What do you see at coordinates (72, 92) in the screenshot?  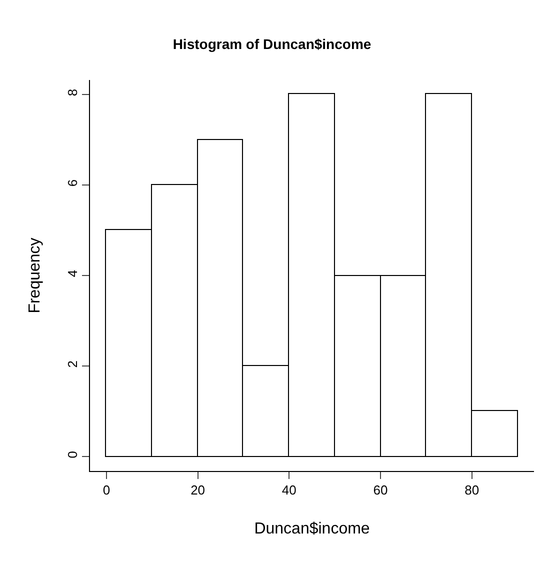 I see `y-tick-label: 8` at bounding box center [72, 92].